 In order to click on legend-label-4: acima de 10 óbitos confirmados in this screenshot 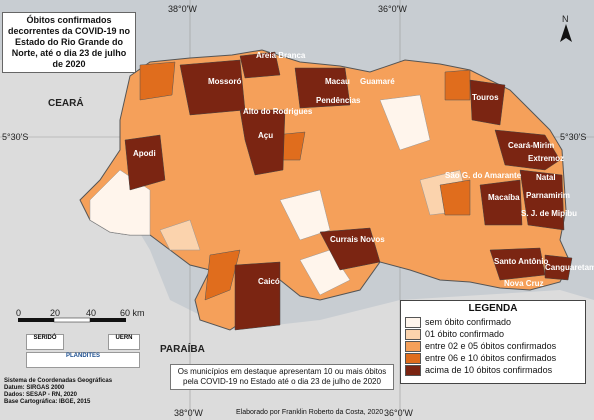, I will do `click(489, 370)`.